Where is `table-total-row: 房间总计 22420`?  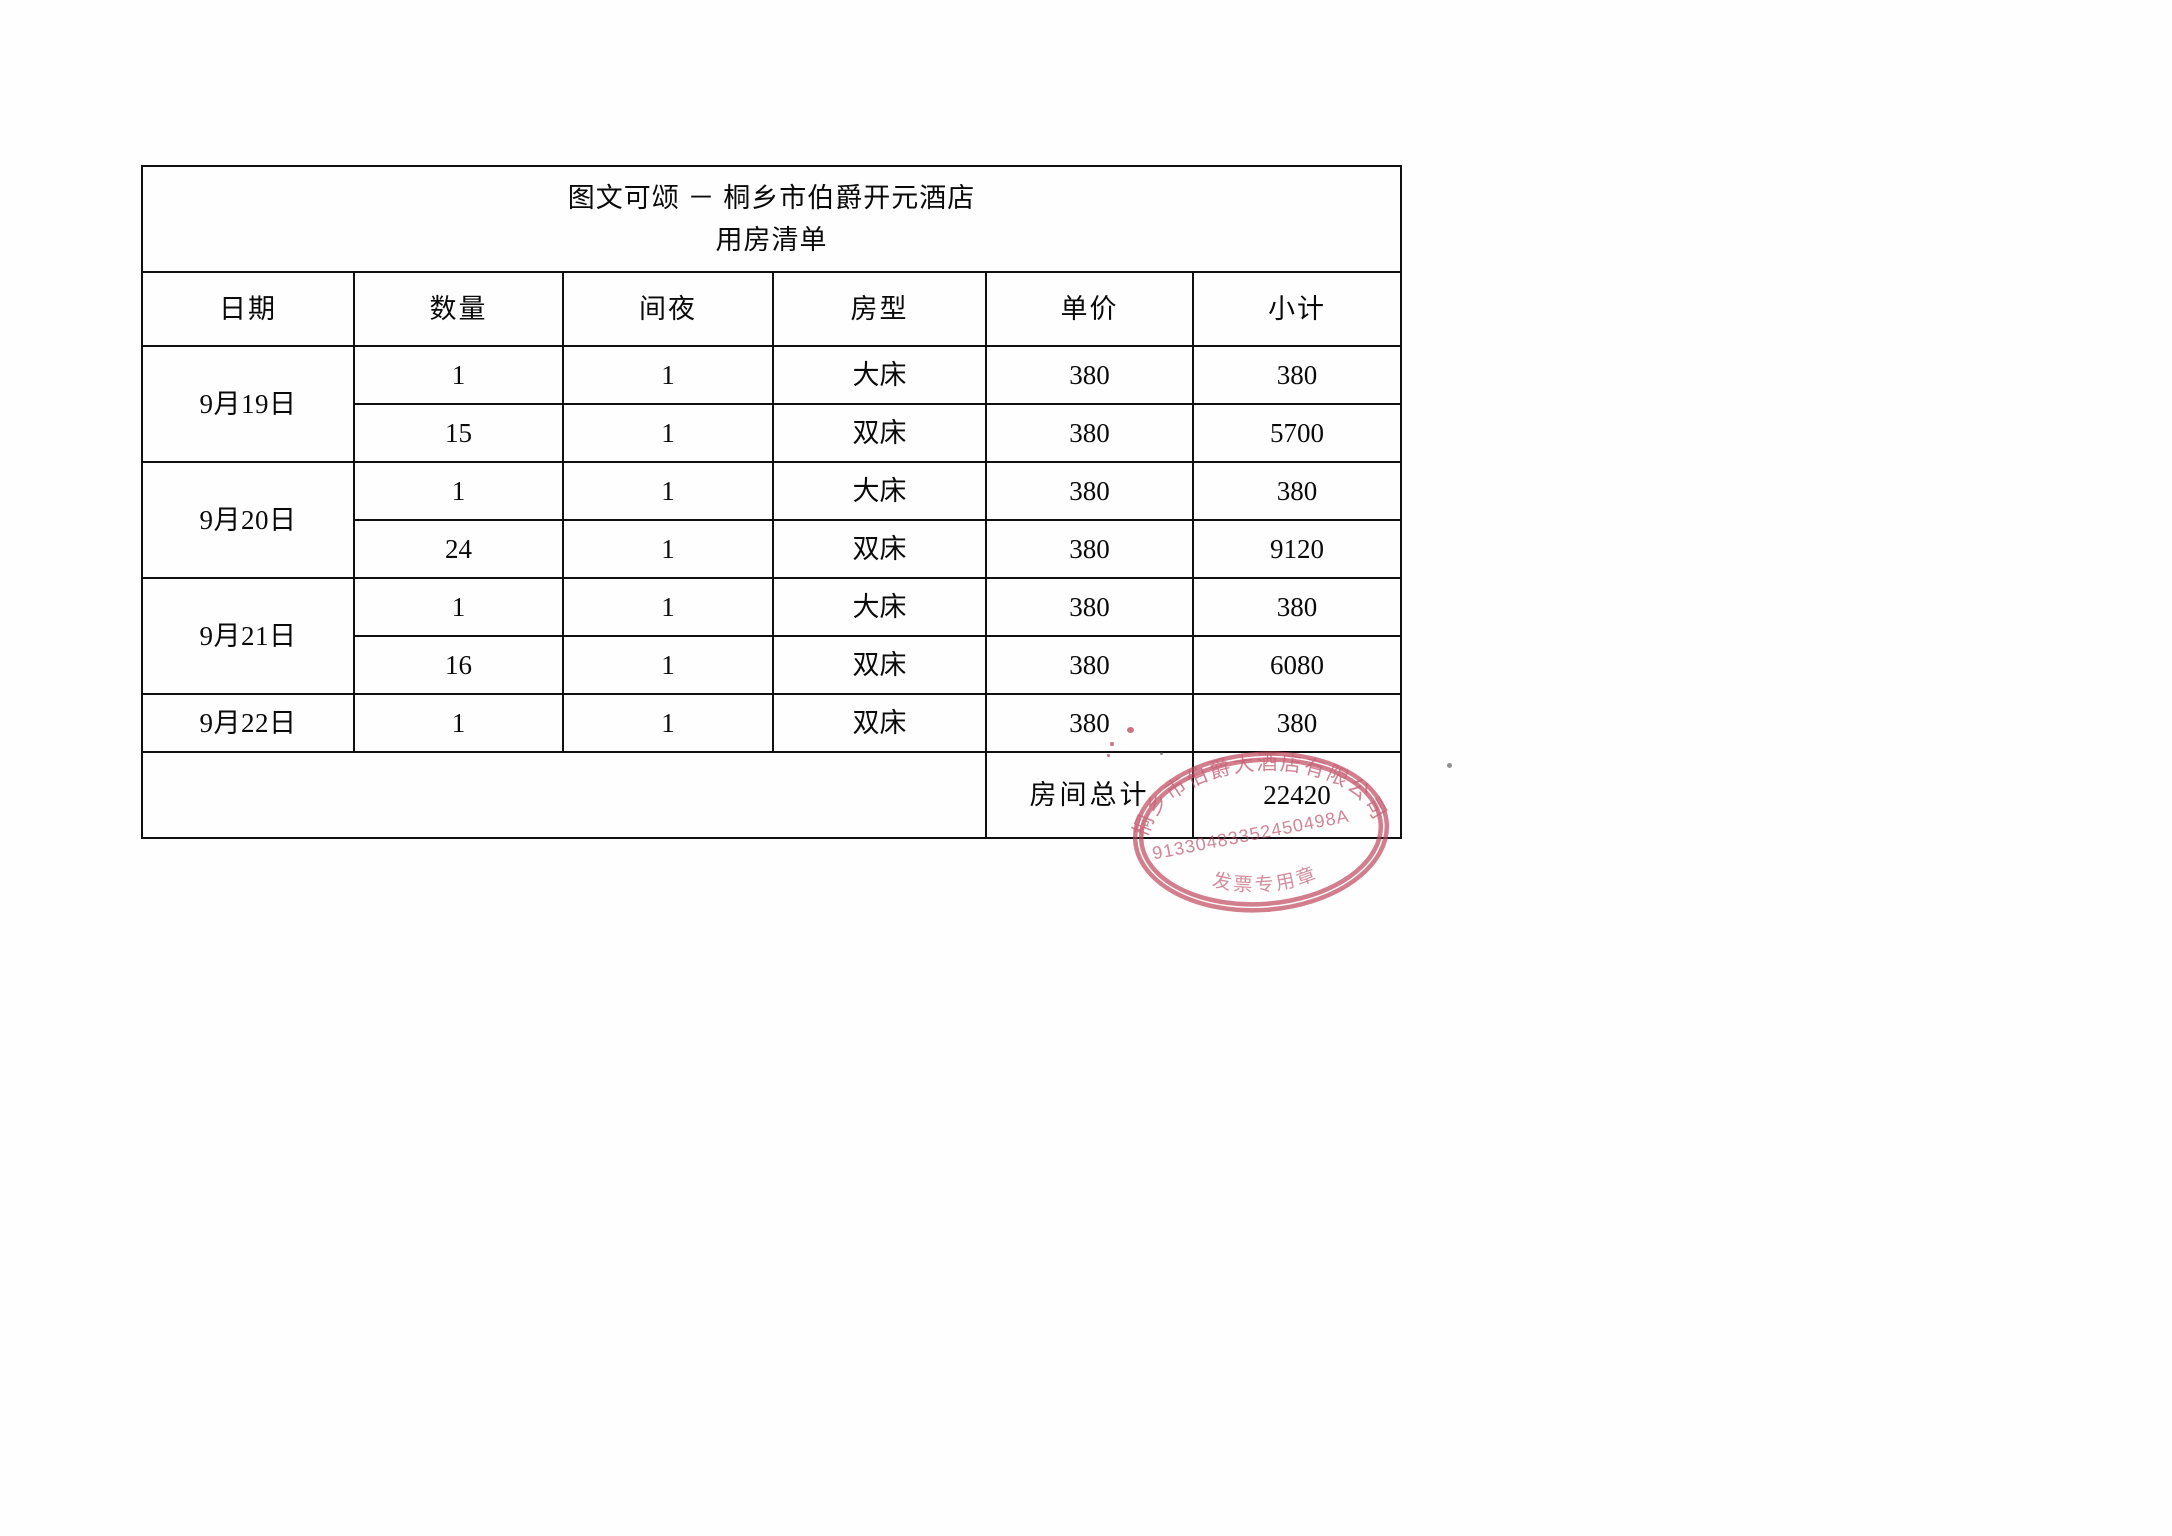
table-total-row: 房间总计 22420 is located at coordinates (771, 795).